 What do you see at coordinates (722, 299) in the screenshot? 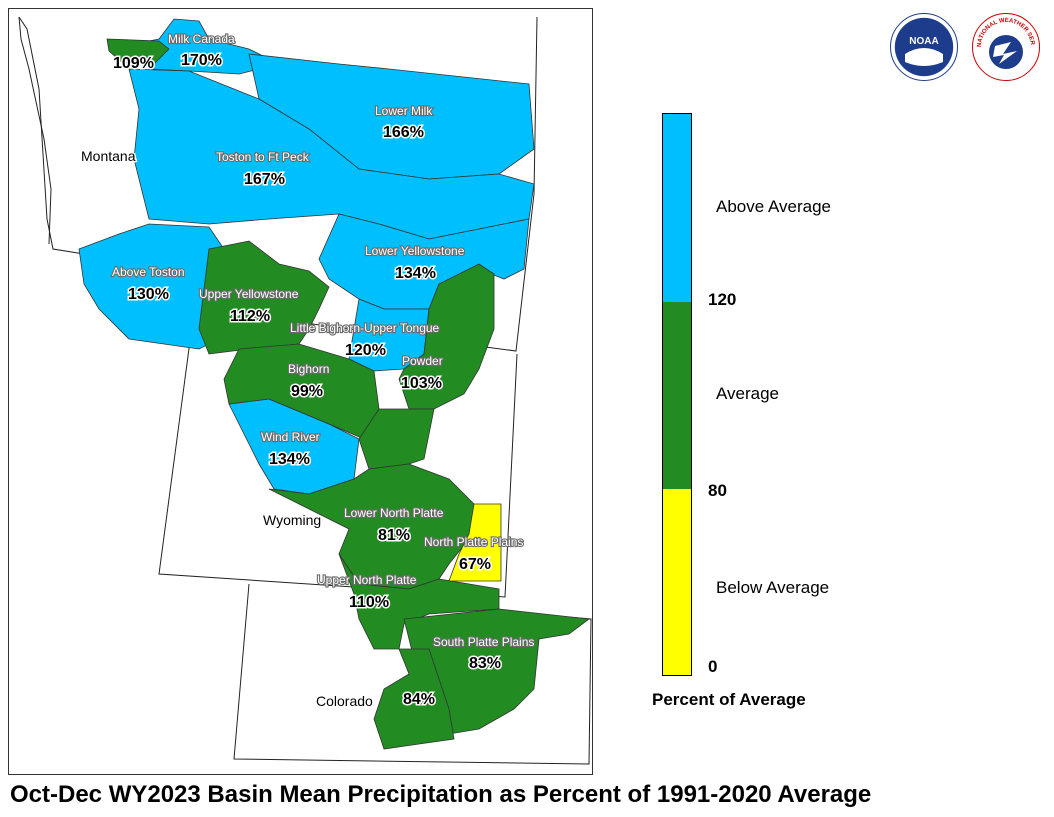
I see `legend-tick-120: 120` at bounding box center [722, 299].